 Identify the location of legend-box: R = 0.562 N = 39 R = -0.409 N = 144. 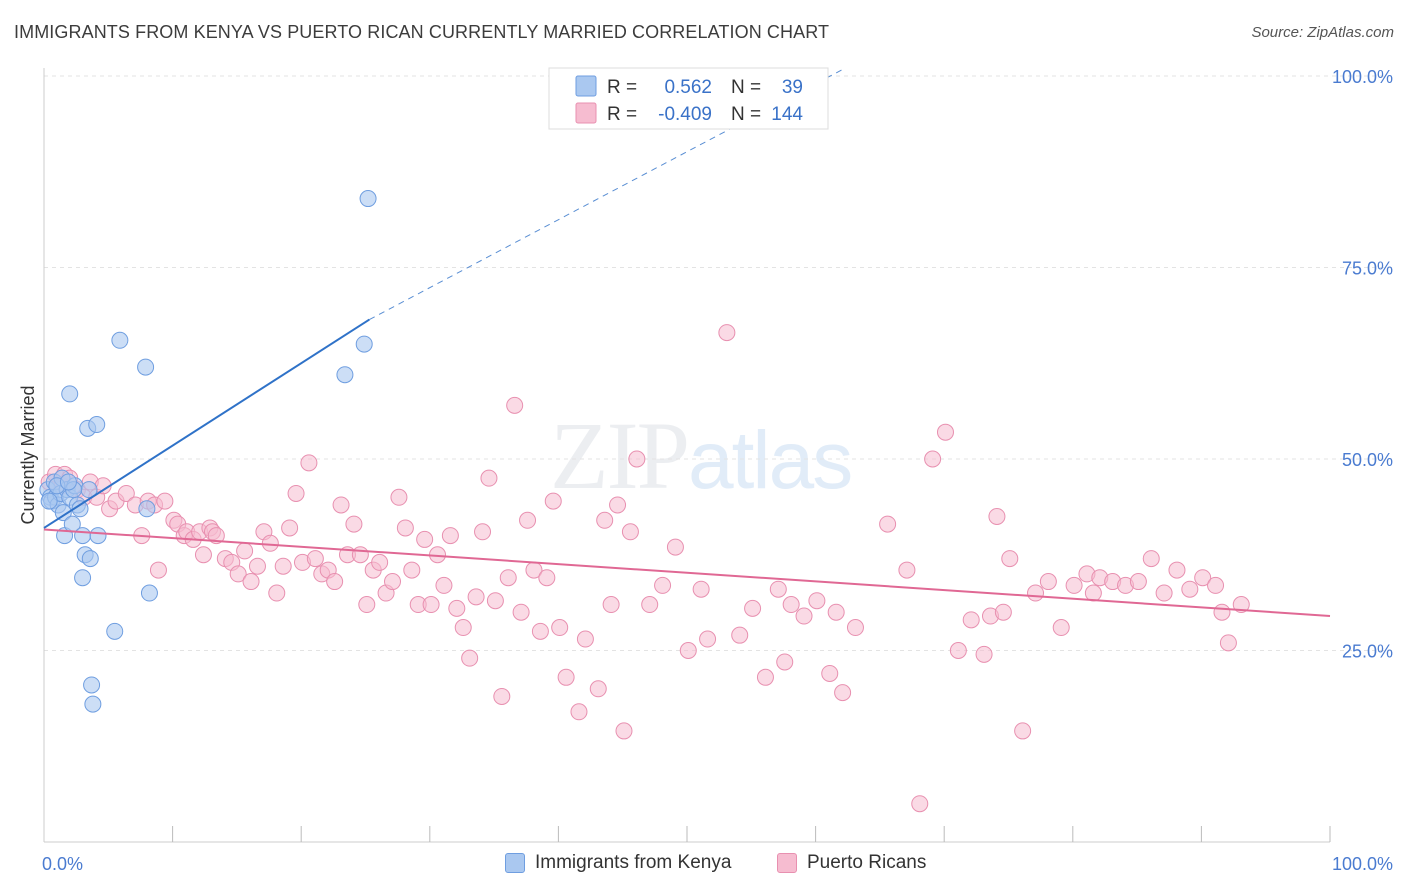
(688, 98).